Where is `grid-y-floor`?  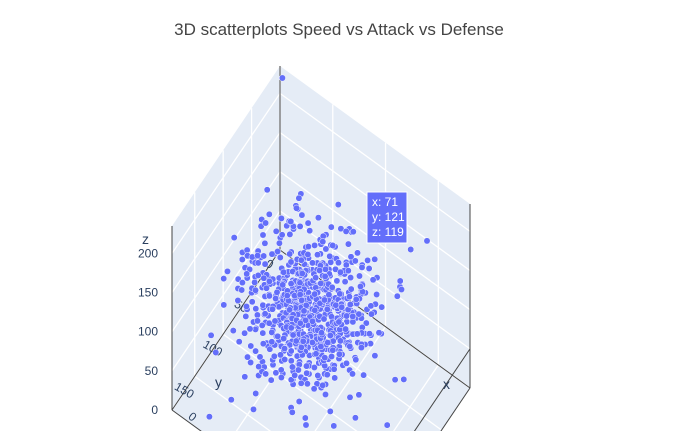
grid-y-floor is located at coordinates (233, 403).